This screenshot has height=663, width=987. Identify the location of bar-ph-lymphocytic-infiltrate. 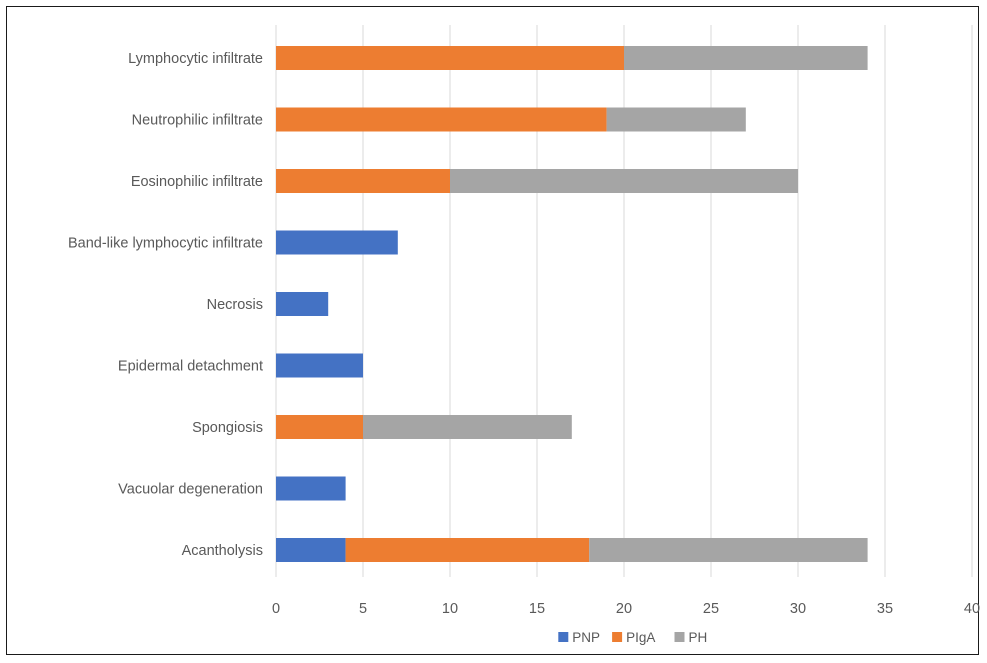
(746, 58).